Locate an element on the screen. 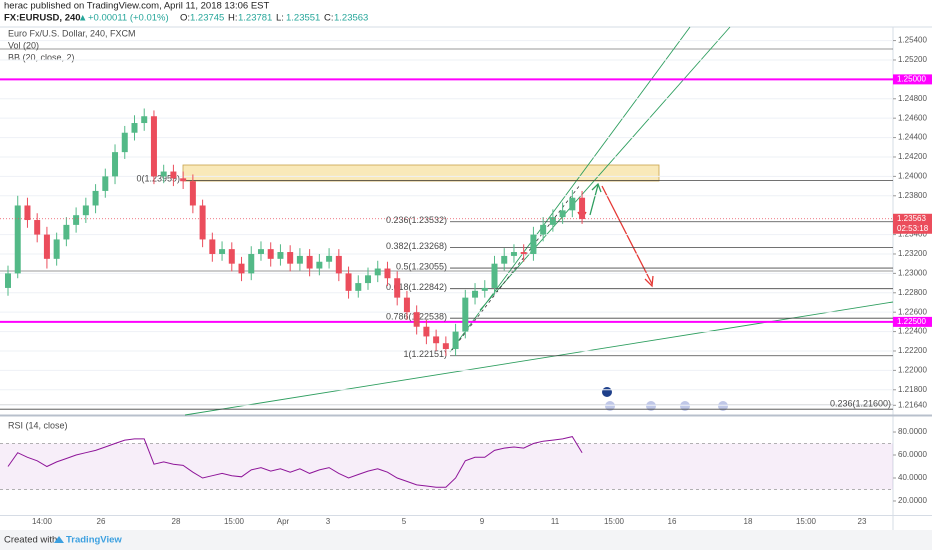 The width and height of the screenshot is (932, 550). ohlc-label: H: is located at coordinates (233, 18).